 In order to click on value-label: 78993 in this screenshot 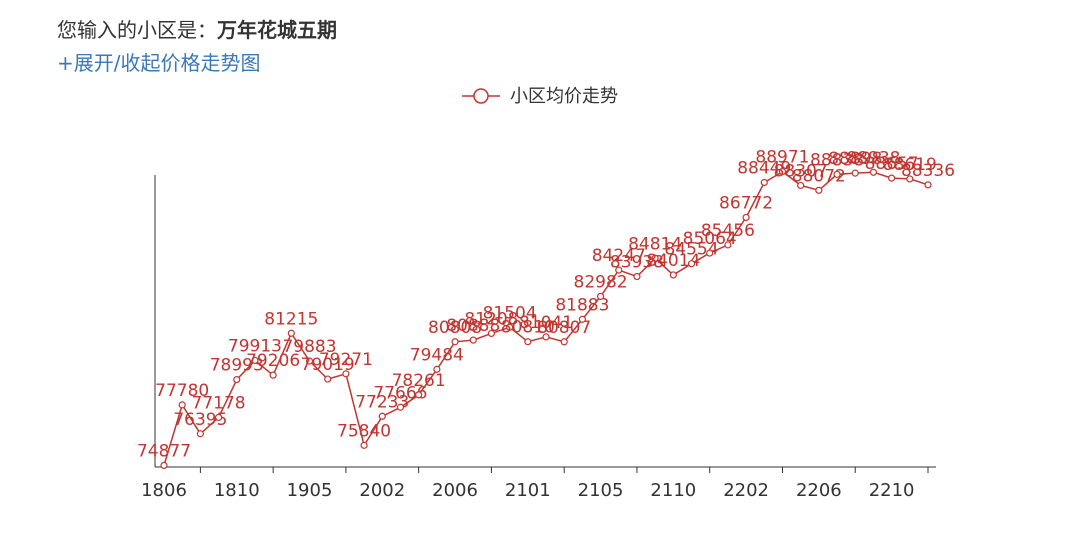, I will do `click(237, 366)`.